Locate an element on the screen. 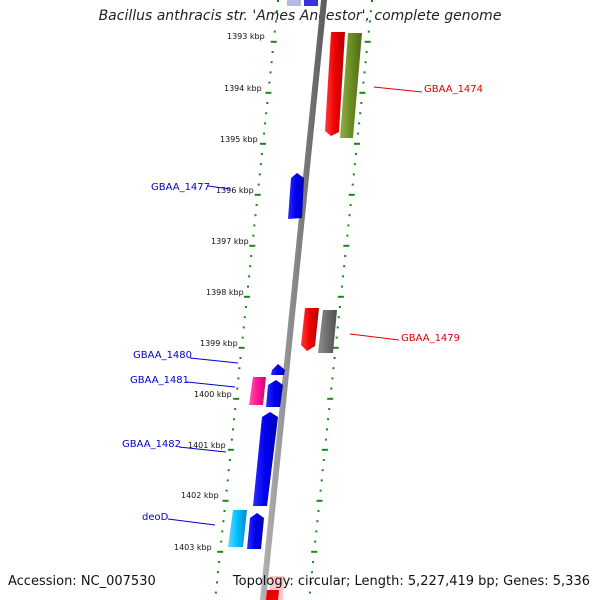 The width and height of the screenshot is (600, 600). kbp-label-1401: 1401 kbp is located at coordinates (207, 445).